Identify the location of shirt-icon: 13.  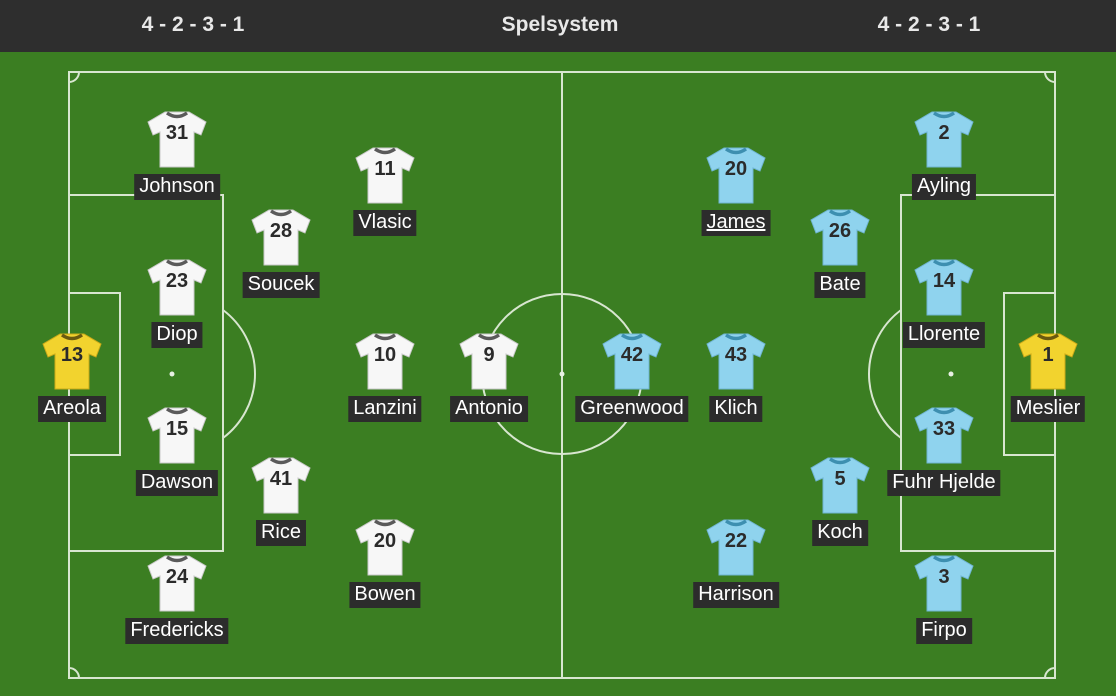
(72, 361).